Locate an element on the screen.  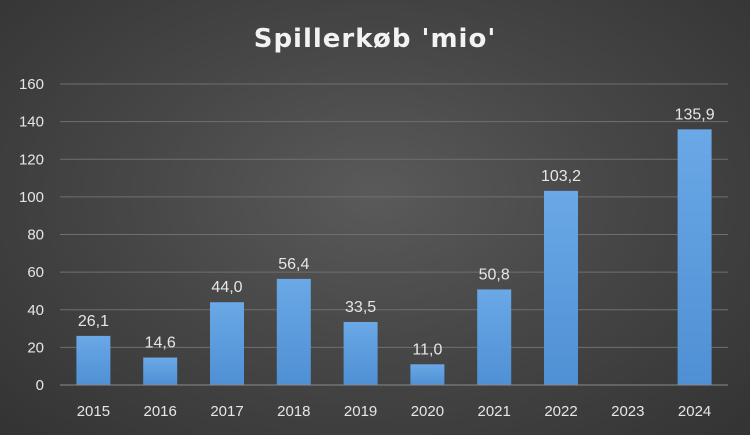
bar-2017 is located at coordinates (227, 343).